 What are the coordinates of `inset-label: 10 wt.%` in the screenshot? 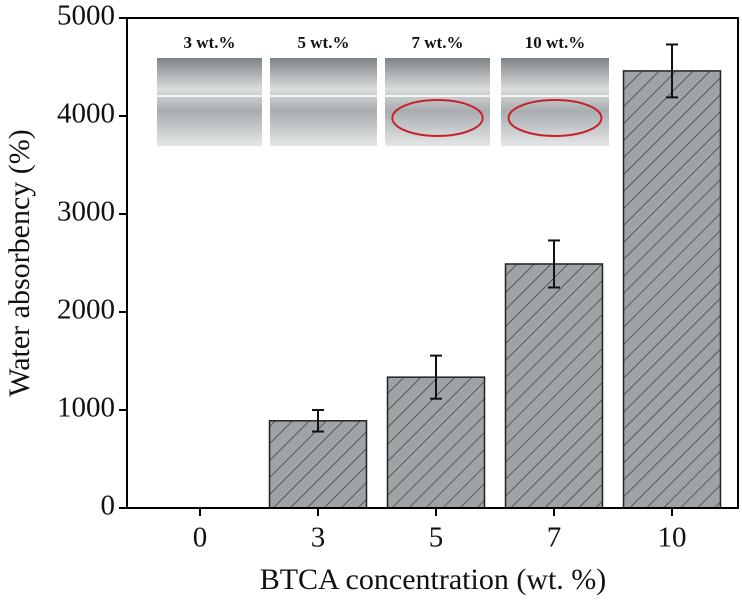 It's located at (555, 42).